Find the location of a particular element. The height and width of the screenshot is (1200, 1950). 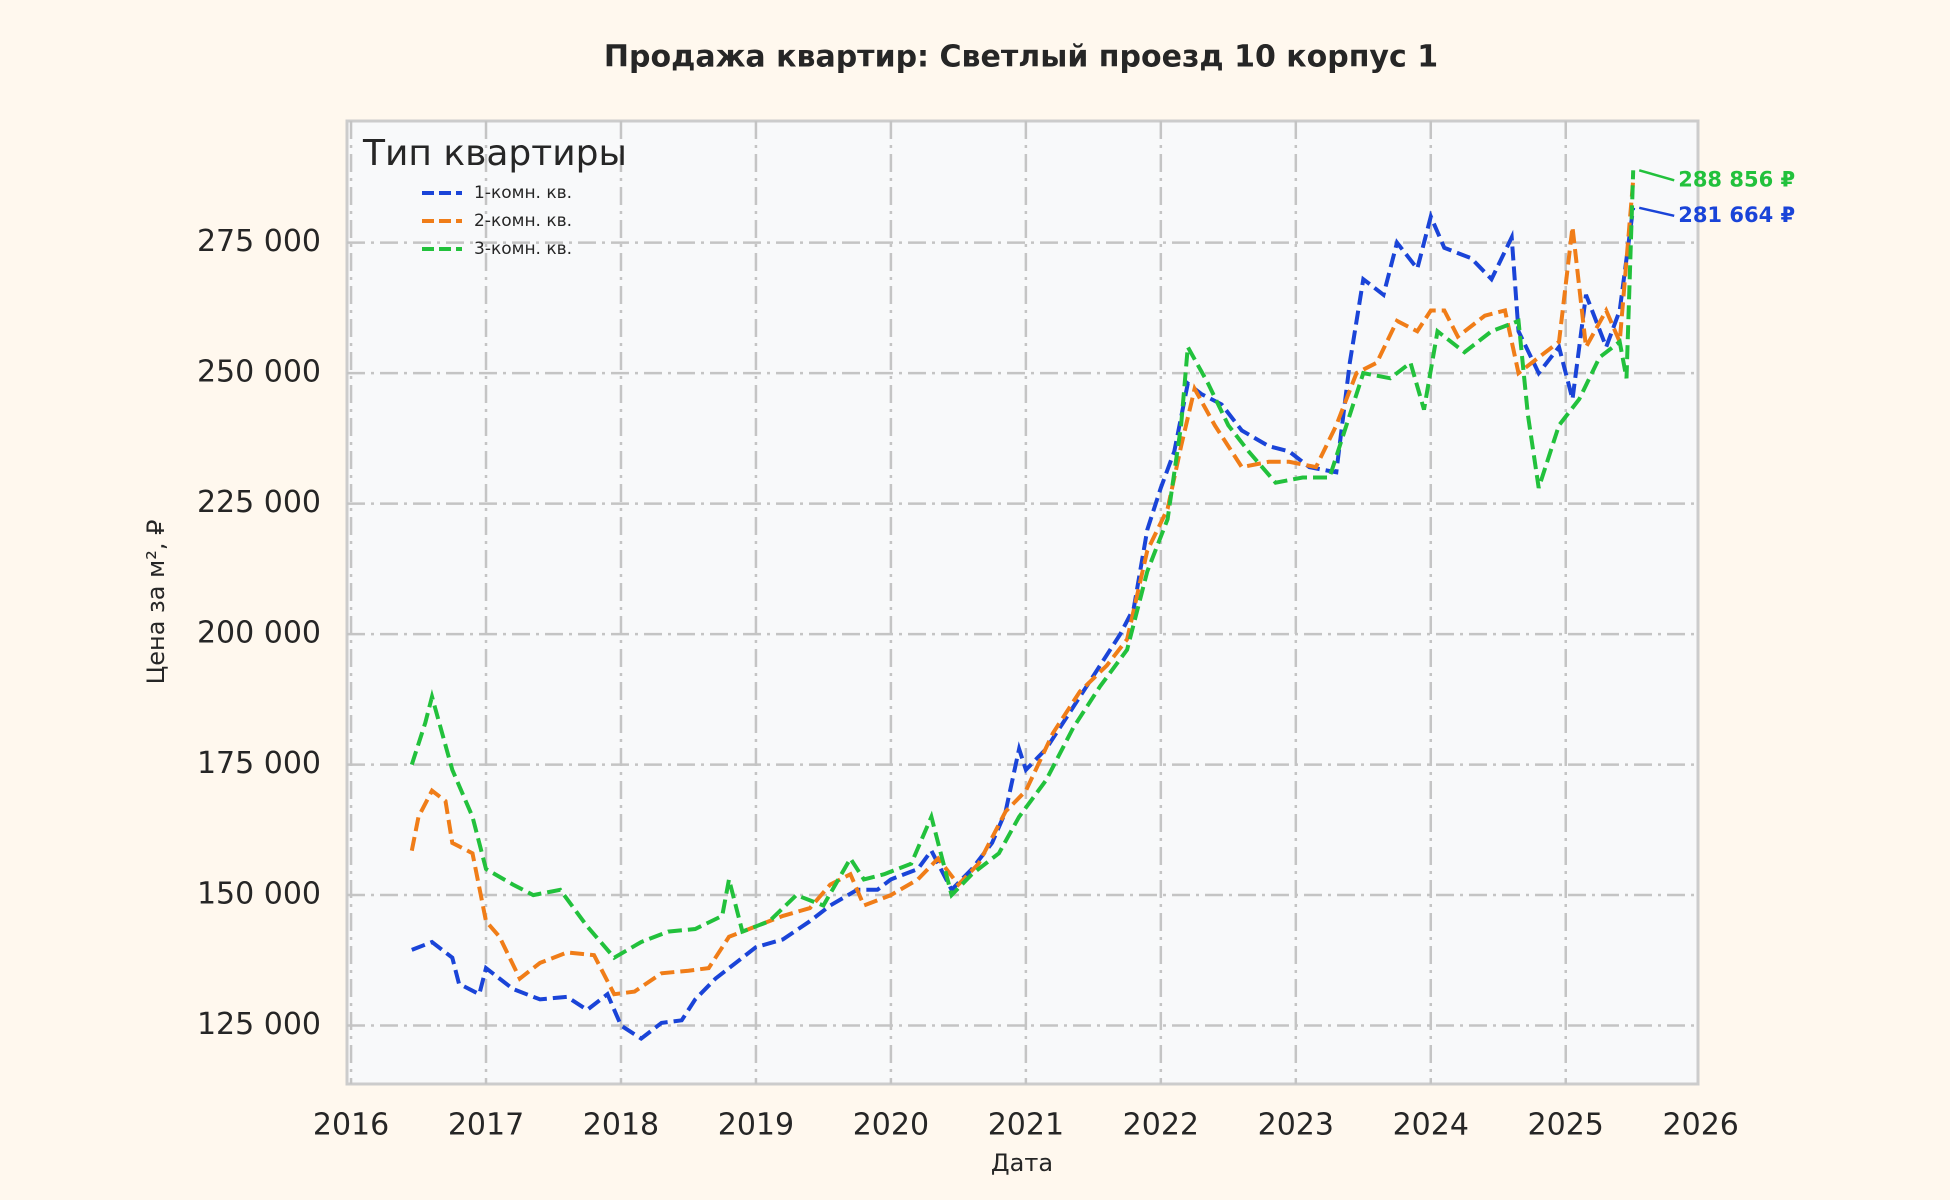

annotation: 288 856 ₽ is located at coordinates (1736, 179).